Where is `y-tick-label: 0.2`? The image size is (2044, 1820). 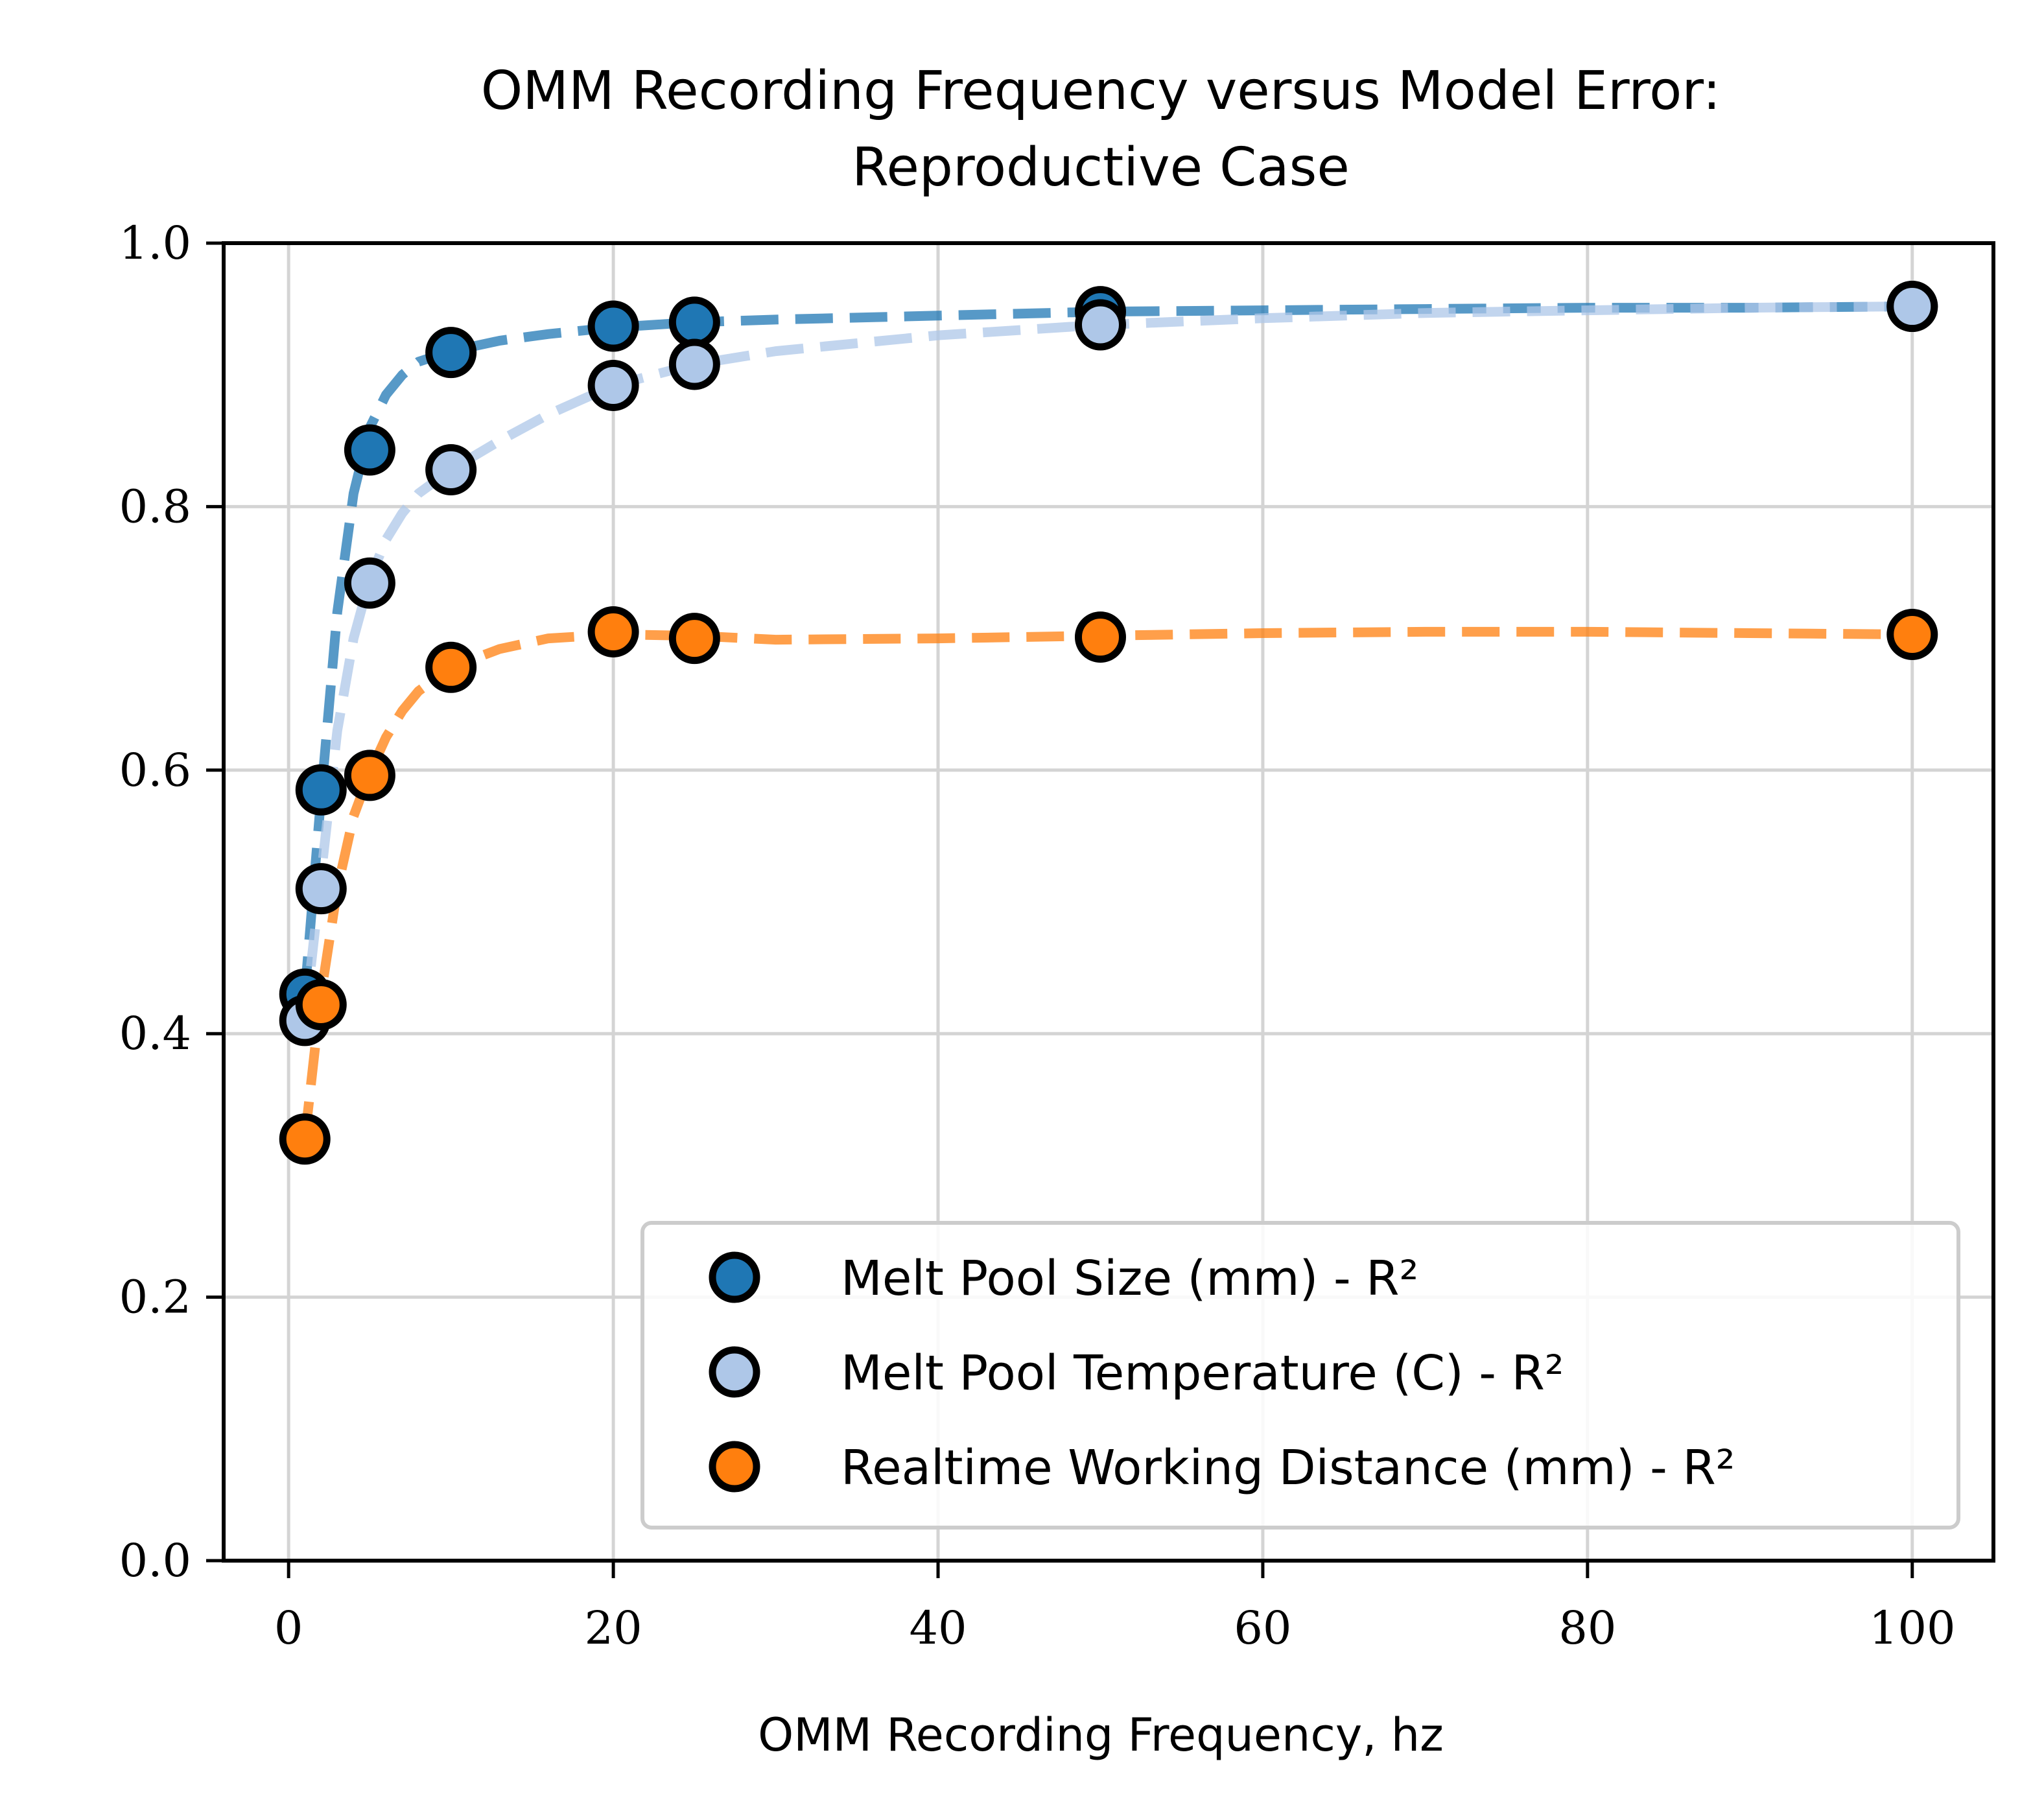 y-tick-label: 0.2 is located at coordinates (155, 1298).